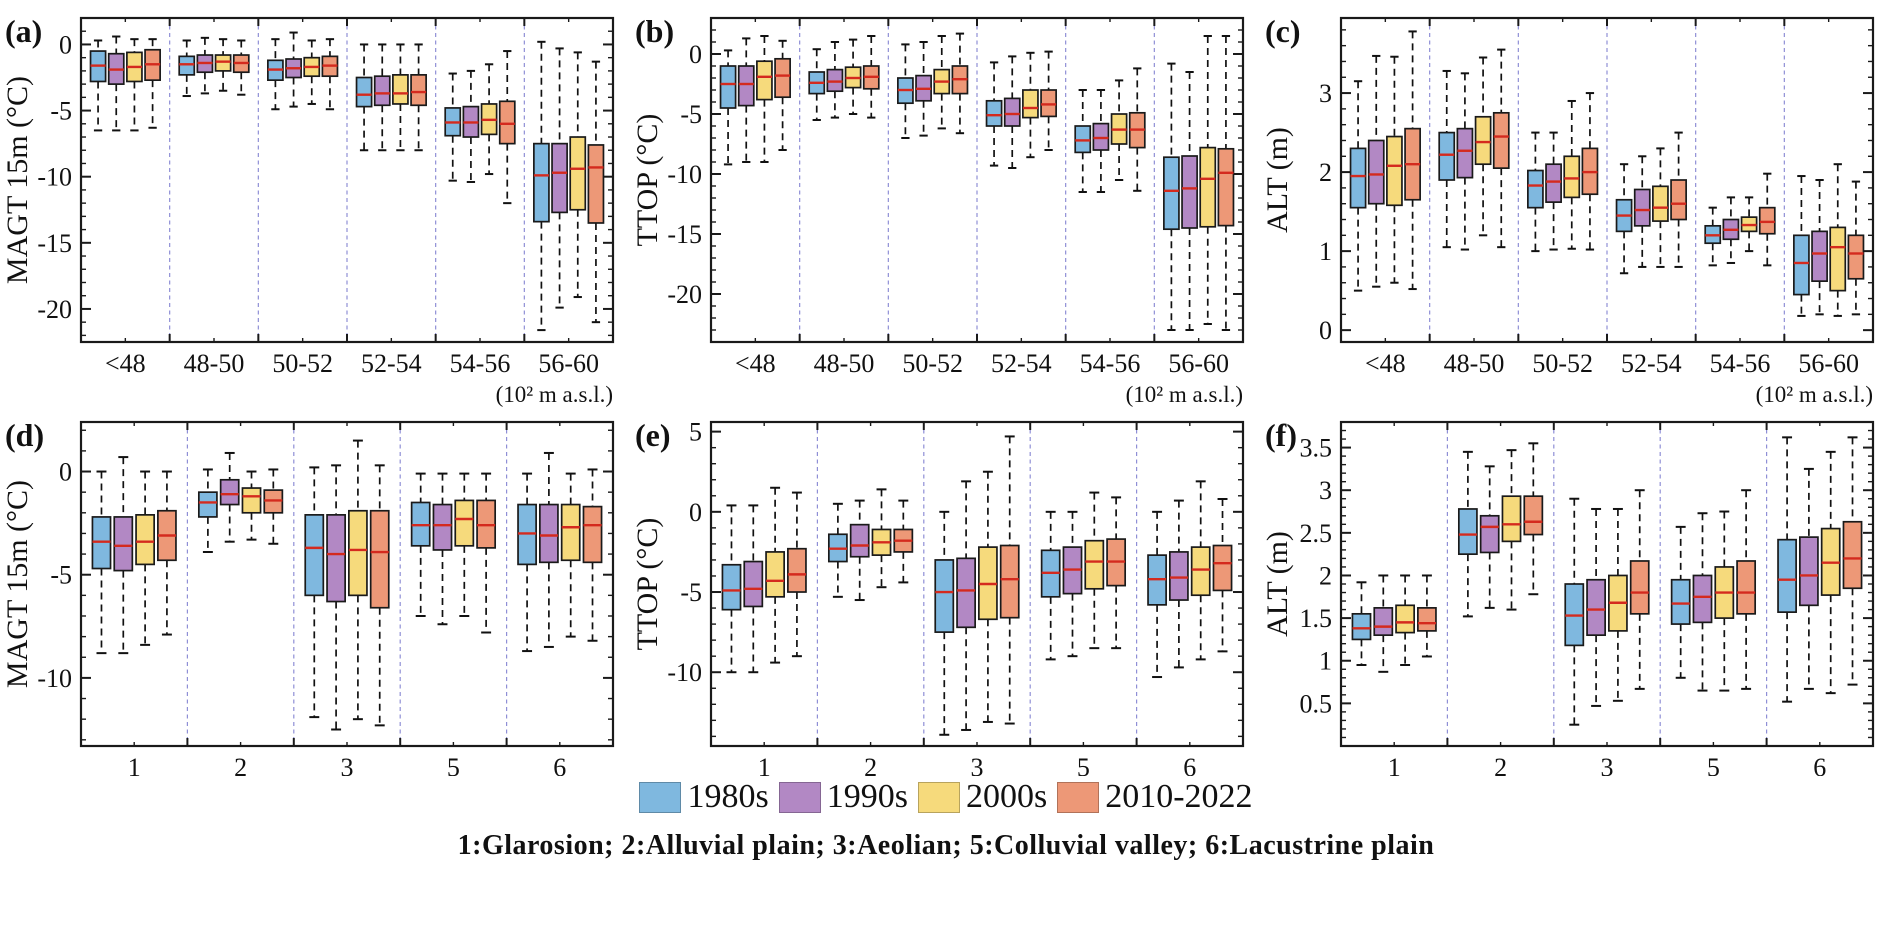  Describe the element at coordinates (1713, 764) in the screenshot. I see `x-tick-label: 5` at that location.